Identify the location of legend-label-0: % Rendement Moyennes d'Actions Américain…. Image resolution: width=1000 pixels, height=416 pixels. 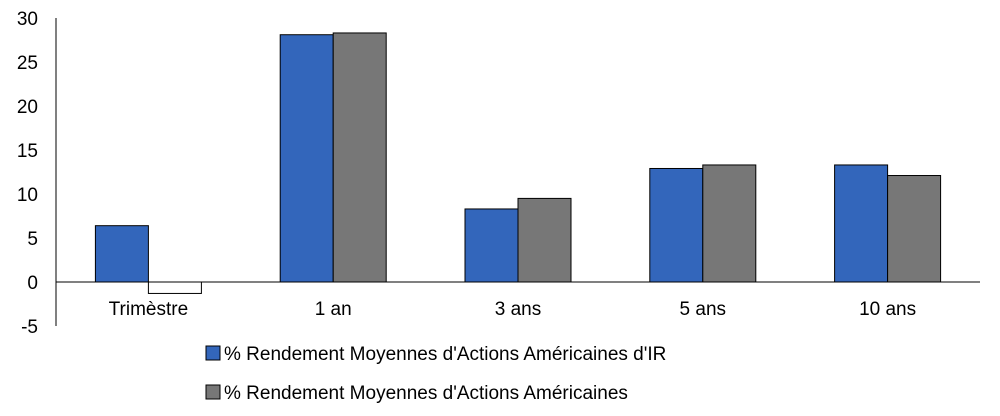
(445, 354).